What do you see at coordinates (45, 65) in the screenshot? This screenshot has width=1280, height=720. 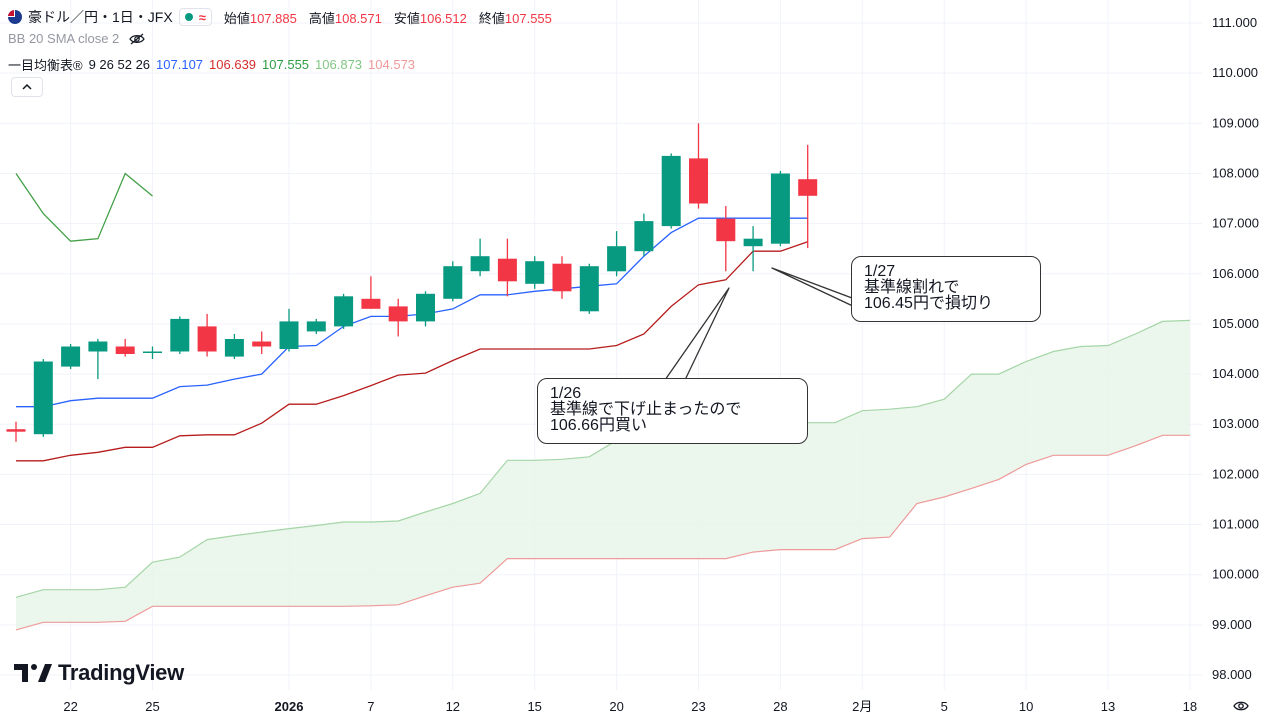 I see `ichimoku-label: 一目均衡表®` at bounding box center [45, 65].